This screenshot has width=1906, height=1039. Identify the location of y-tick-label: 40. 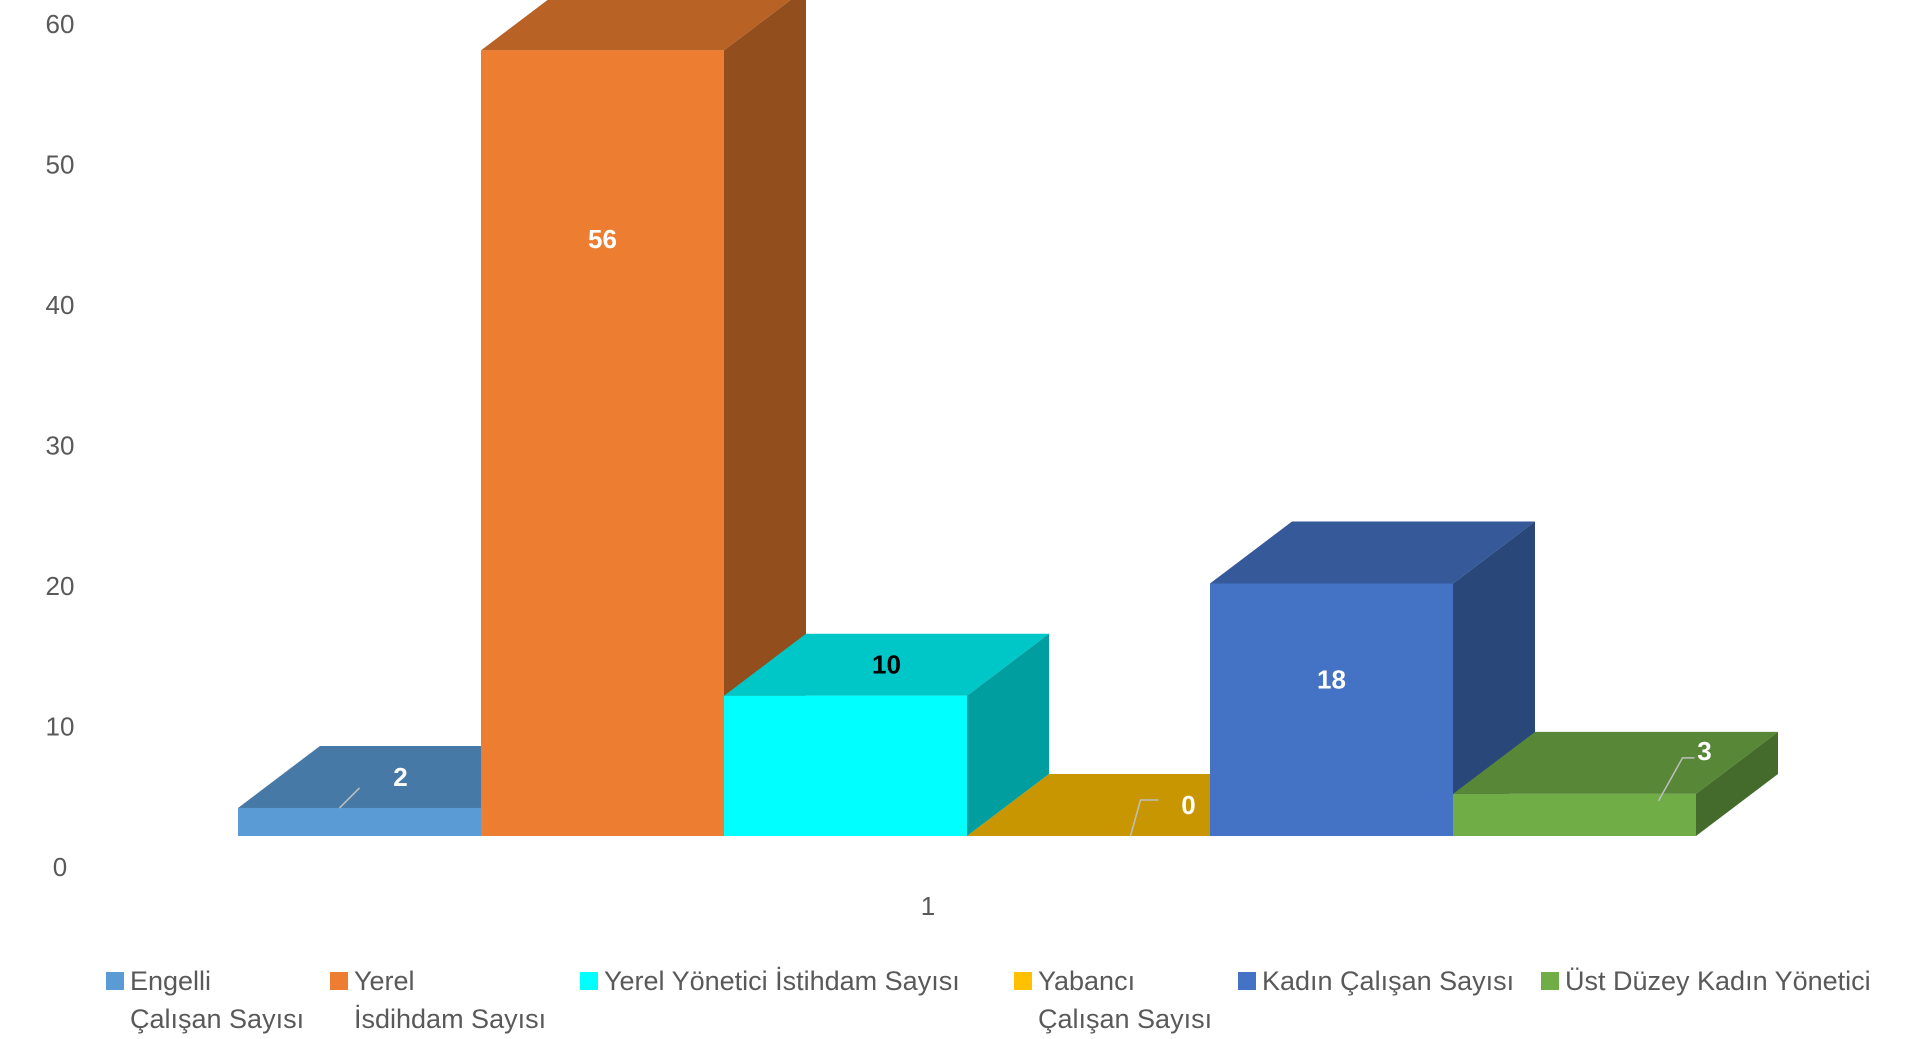
(60, 305).